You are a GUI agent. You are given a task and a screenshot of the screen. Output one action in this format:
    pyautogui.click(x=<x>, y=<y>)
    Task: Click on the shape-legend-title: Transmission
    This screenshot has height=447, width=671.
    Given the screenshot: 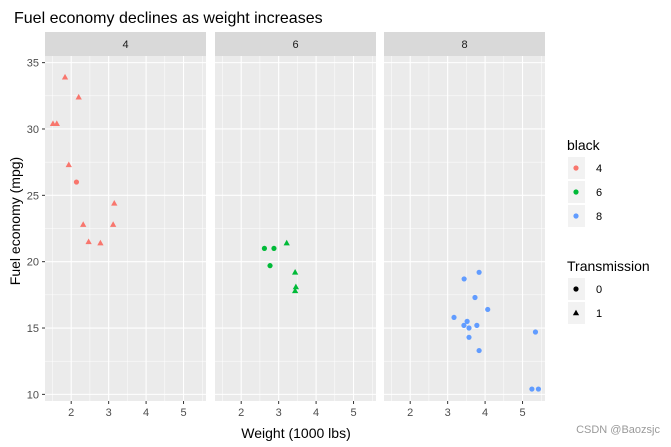 What is the action you would take?
    pyautogui.click(x=608, y=266)
    